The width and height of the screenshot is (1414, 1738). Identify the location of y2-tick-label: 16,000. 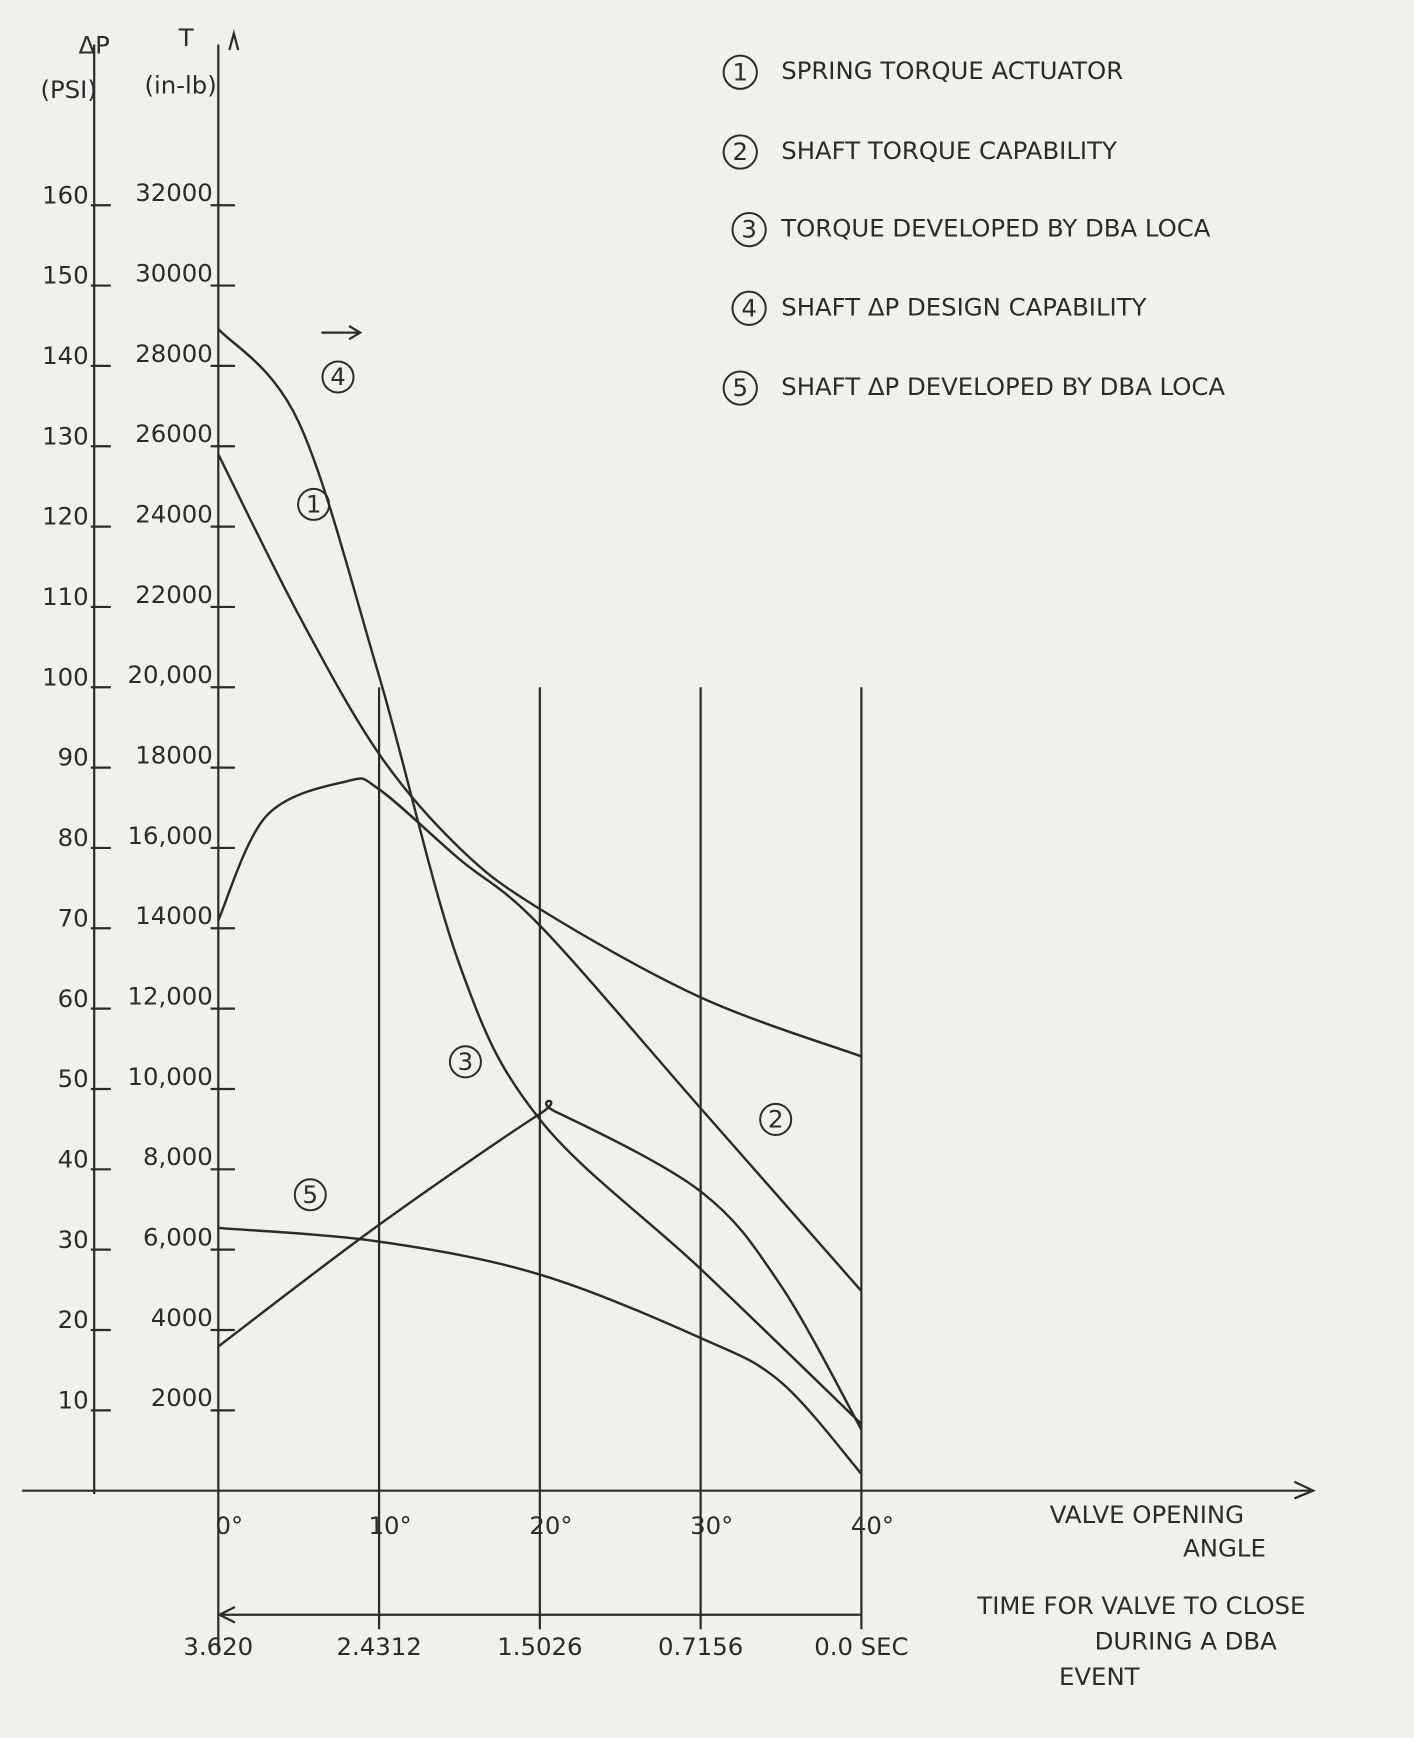
(170, 835).